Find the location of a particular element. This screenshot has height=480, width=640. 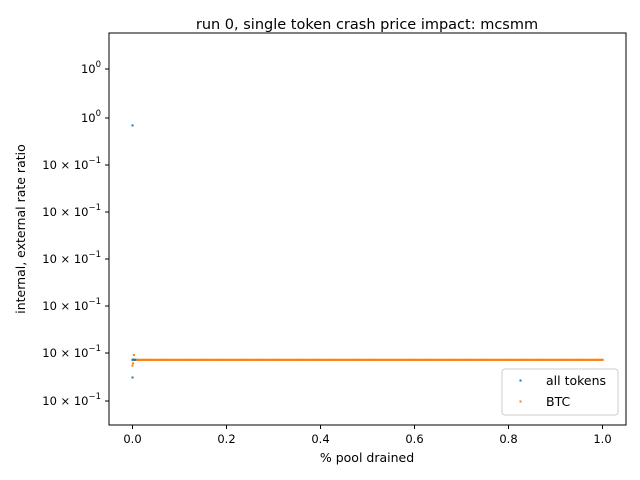

x-axis-label: % pool drained is located at coordinates (367, 457).